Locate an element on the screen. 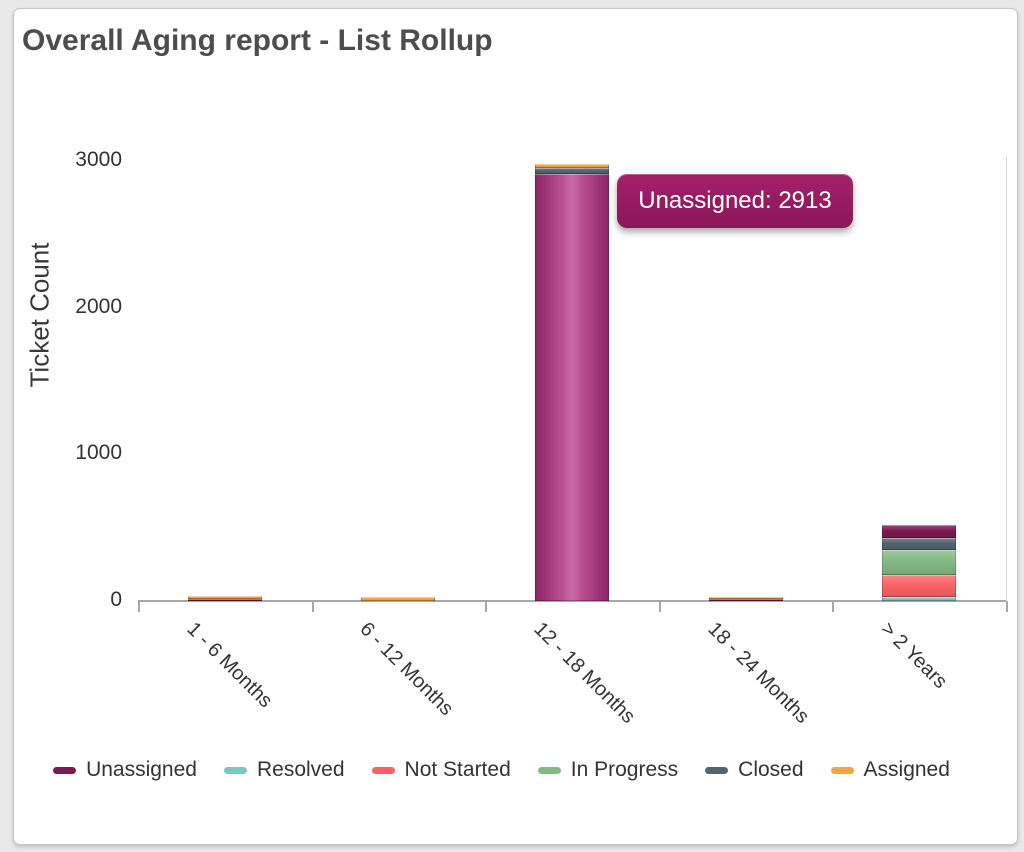  tooltip-text: Unassigned: 2913 is located at coordinates (735, 200).